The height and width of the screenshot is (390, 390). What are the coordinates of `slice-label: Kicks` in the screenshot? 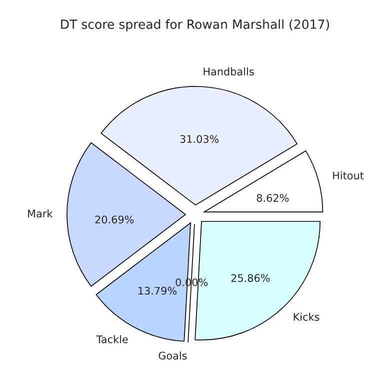 It's located at (307, 316).